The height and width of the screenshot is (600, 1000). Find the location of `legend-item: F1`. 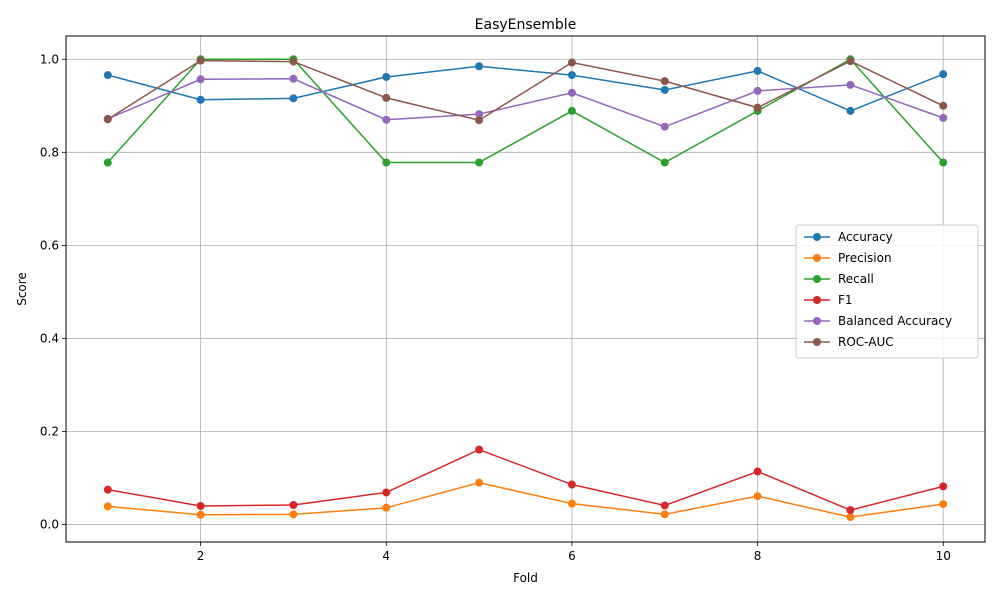

legend-item: F1 is located at coordinates (828, 300).